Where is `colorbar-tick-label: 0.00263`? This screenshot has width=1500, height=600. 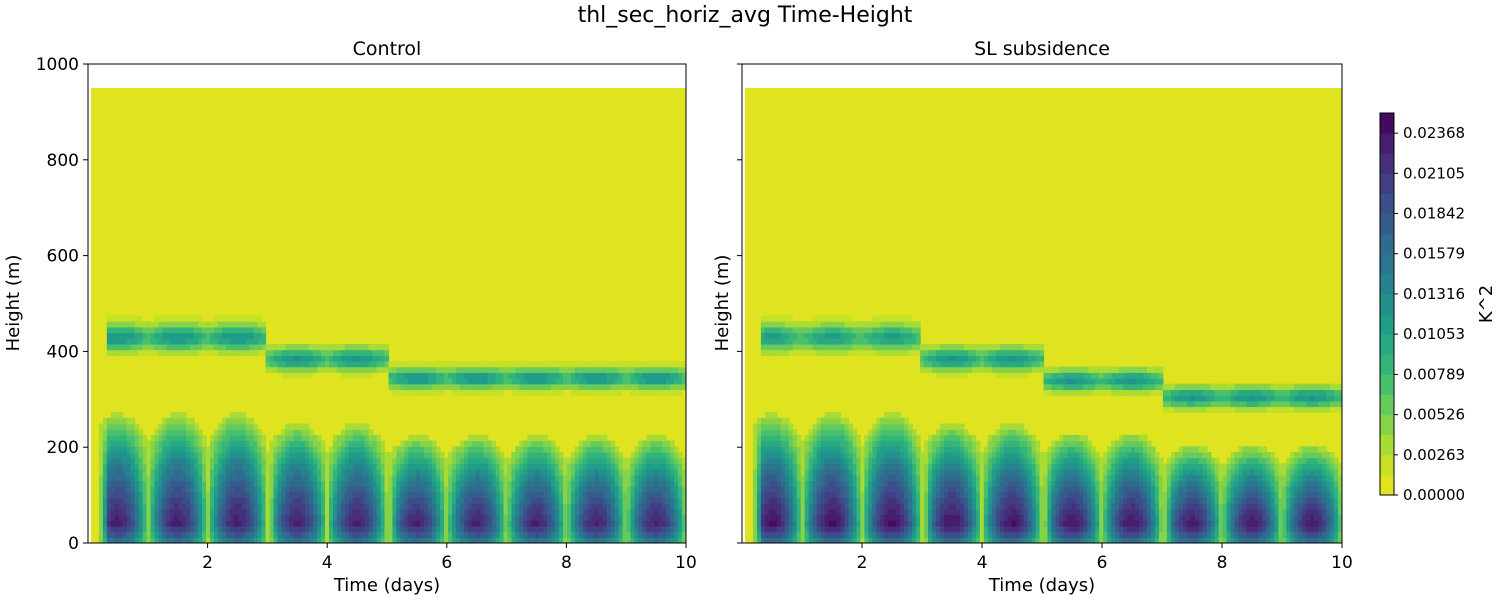
colorbar-tick-label: 0.00263 is located at coordinates (1434, 455).